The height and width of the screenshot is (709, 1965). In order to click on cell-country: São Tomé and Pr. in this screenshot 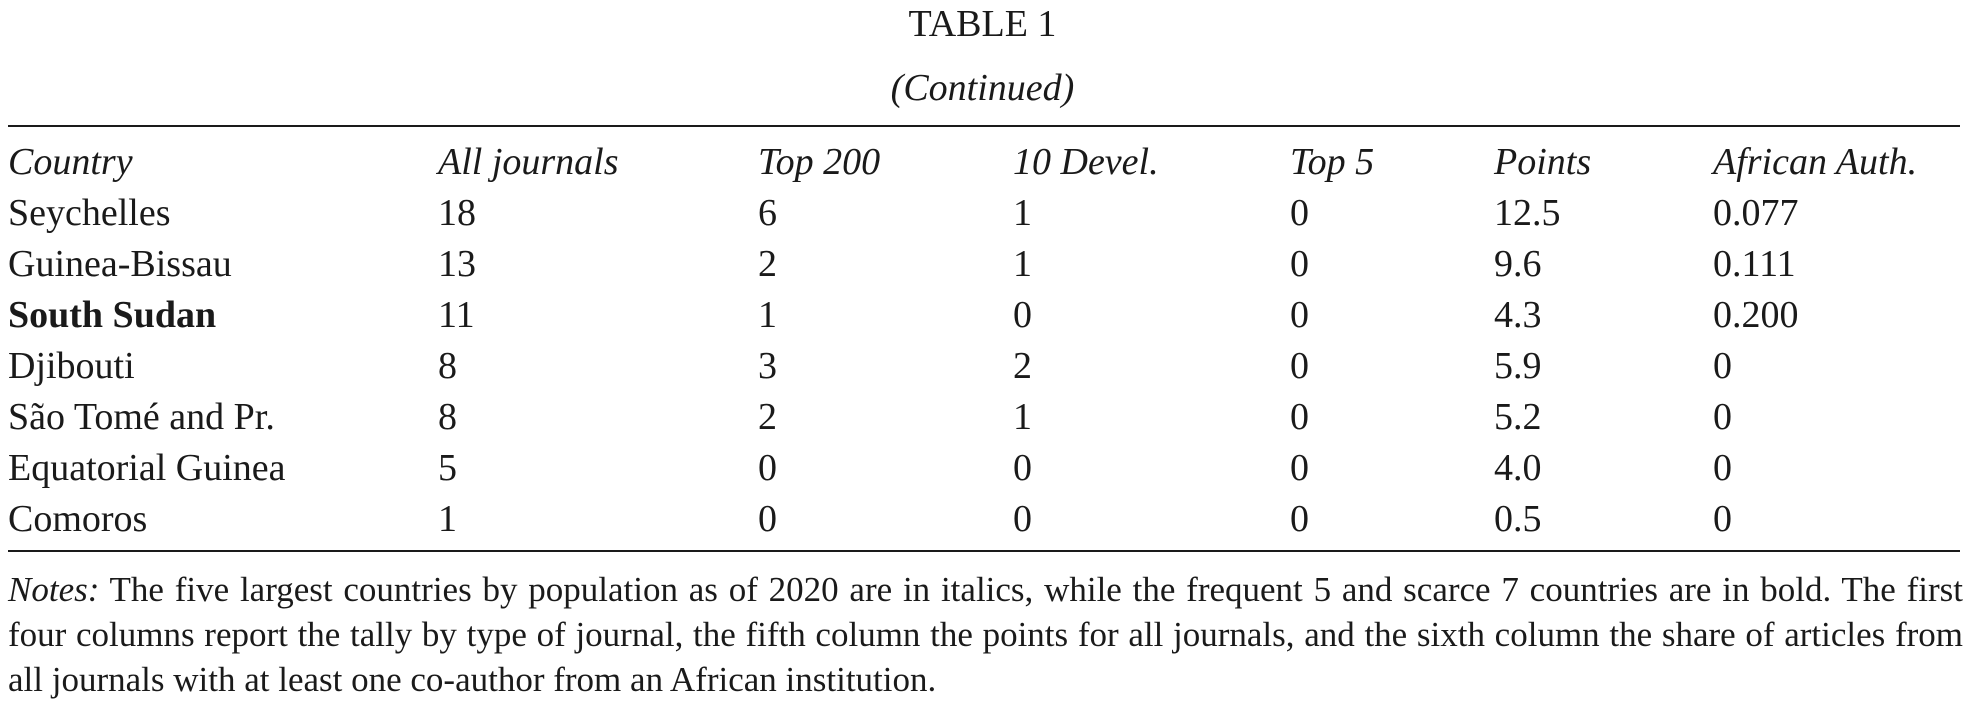, I will do `click(141, 417)`.